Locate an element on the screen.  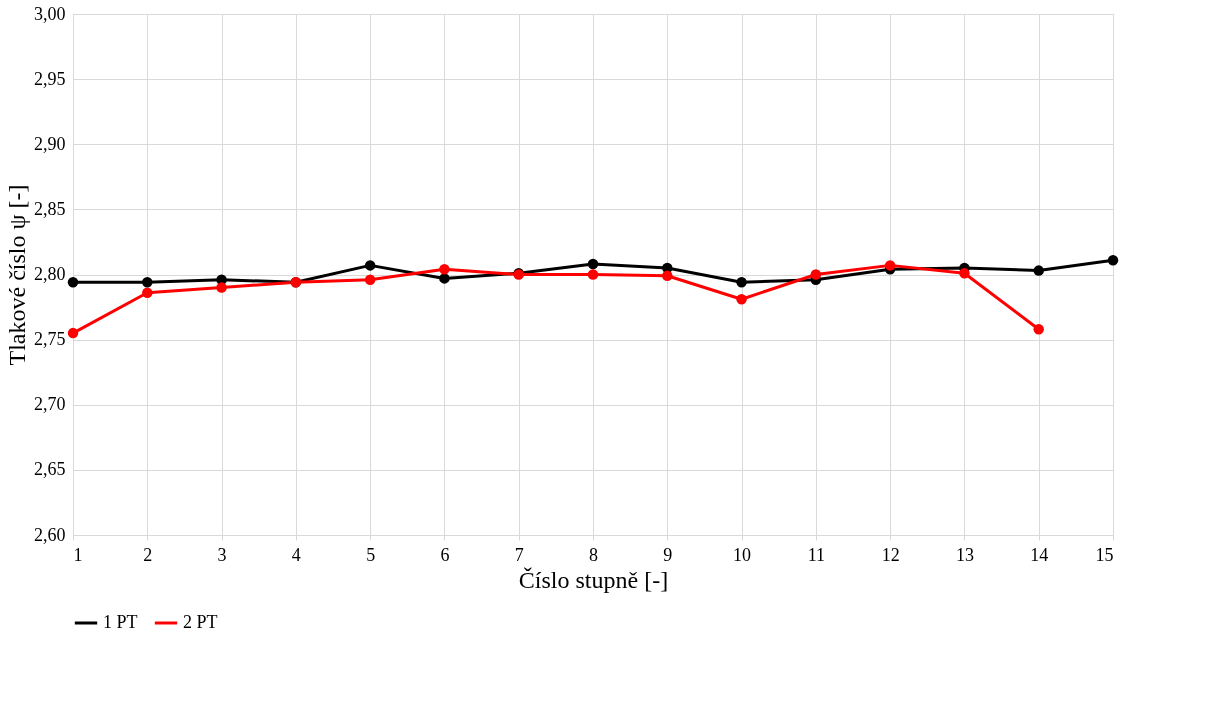
y-tick-label: 2,70 is located at coordinates (50, 404).